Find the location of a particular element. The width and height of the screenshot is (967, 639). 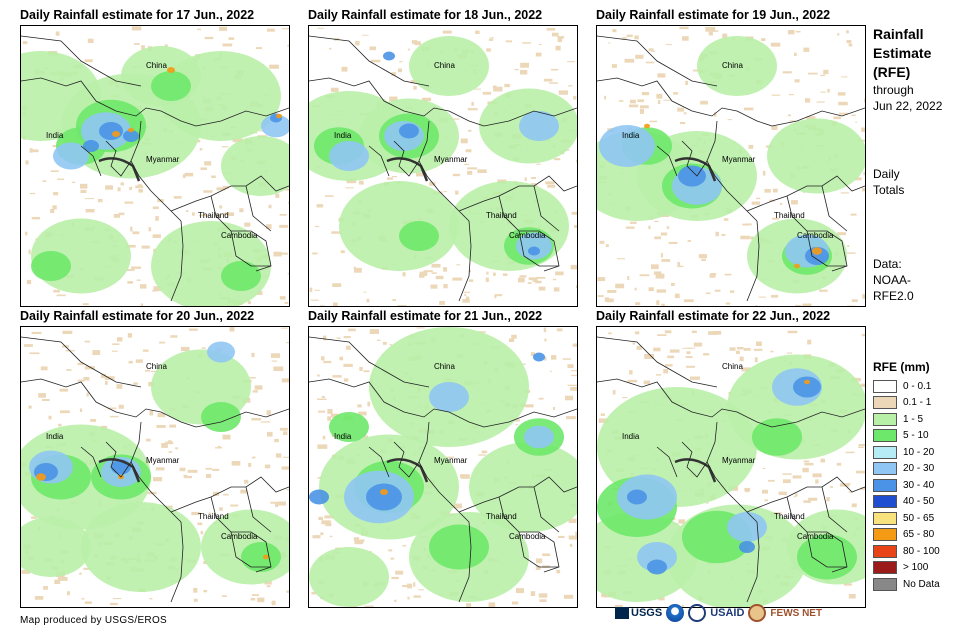

side-title-line1: Rainfall is located at coordinates (898, 34).